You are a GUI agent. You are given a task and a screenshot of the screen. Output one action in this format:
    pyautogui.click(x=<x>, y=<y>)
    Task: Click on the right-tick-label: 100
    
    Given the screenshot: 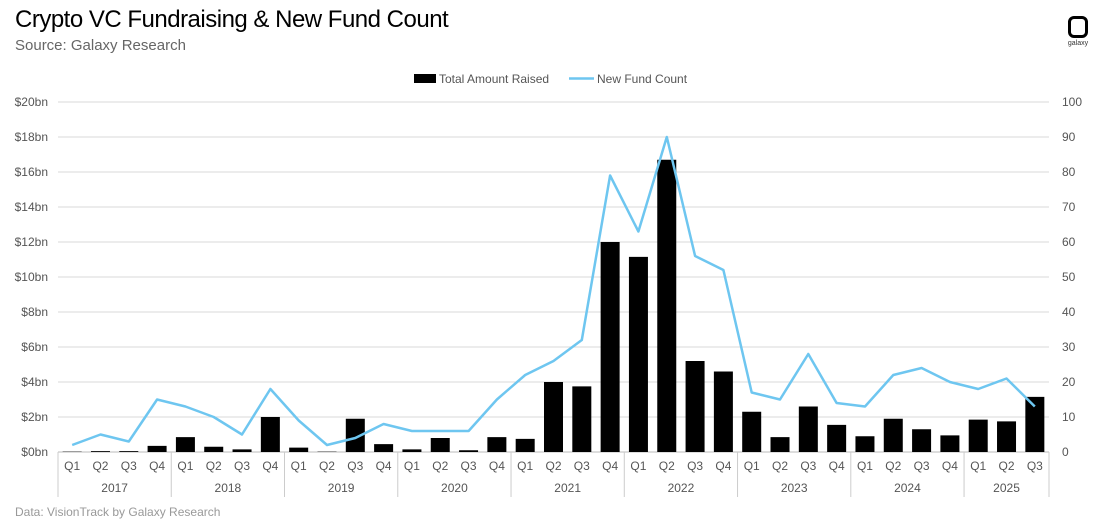 What is the action you would take?
    pyautogui.click(x=1072, y=102)
    